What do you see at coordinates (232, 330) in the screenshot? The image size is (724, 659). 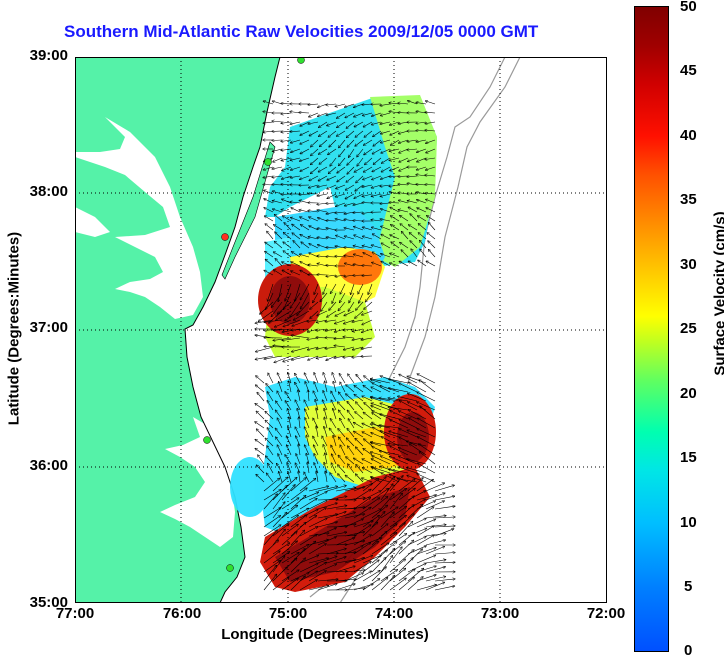 I see `coastline` at bounding box center [232, 330].